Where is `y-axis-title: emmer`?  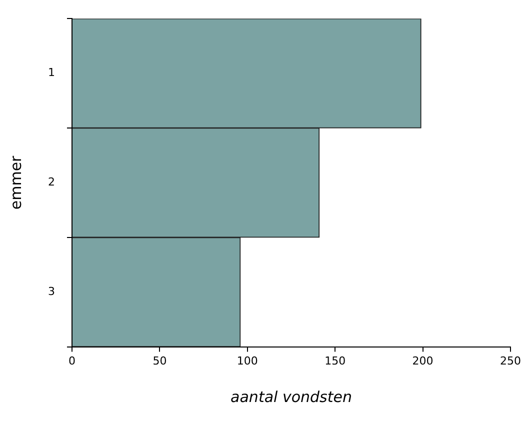
y-axis-title: emmer is located at coordinates (15, 182).